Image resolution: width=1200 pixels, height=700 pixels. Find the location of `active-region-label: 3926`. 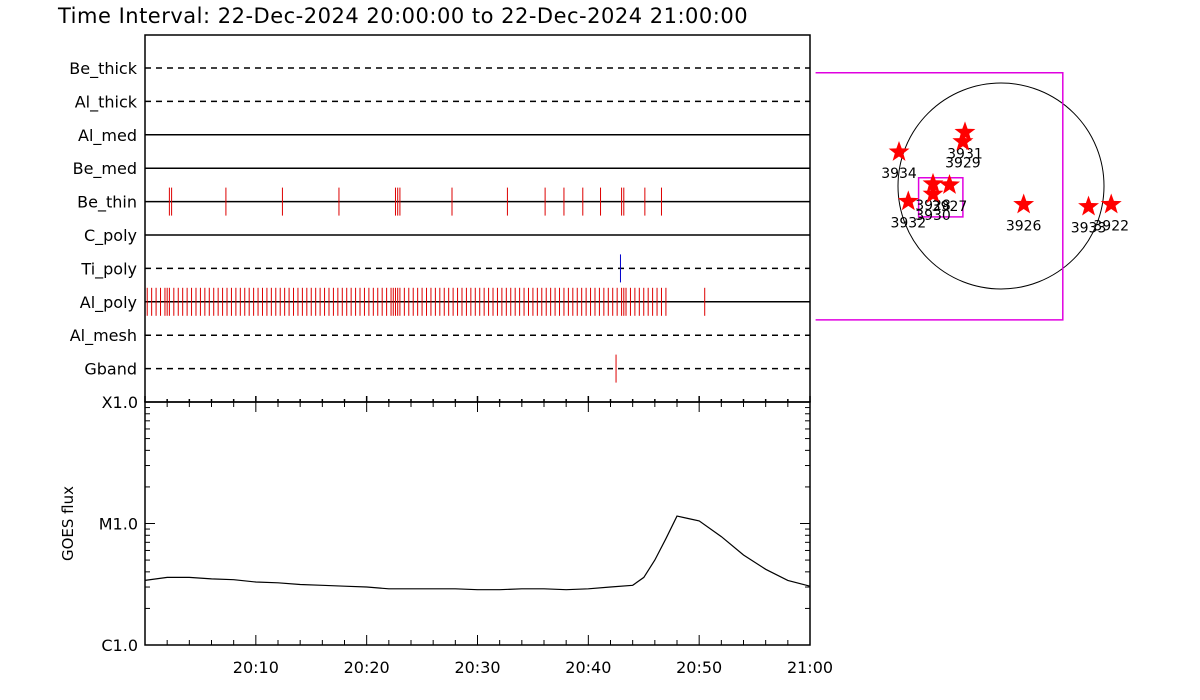

active-region-label: 3926 is located at coordinates (1024, 227).